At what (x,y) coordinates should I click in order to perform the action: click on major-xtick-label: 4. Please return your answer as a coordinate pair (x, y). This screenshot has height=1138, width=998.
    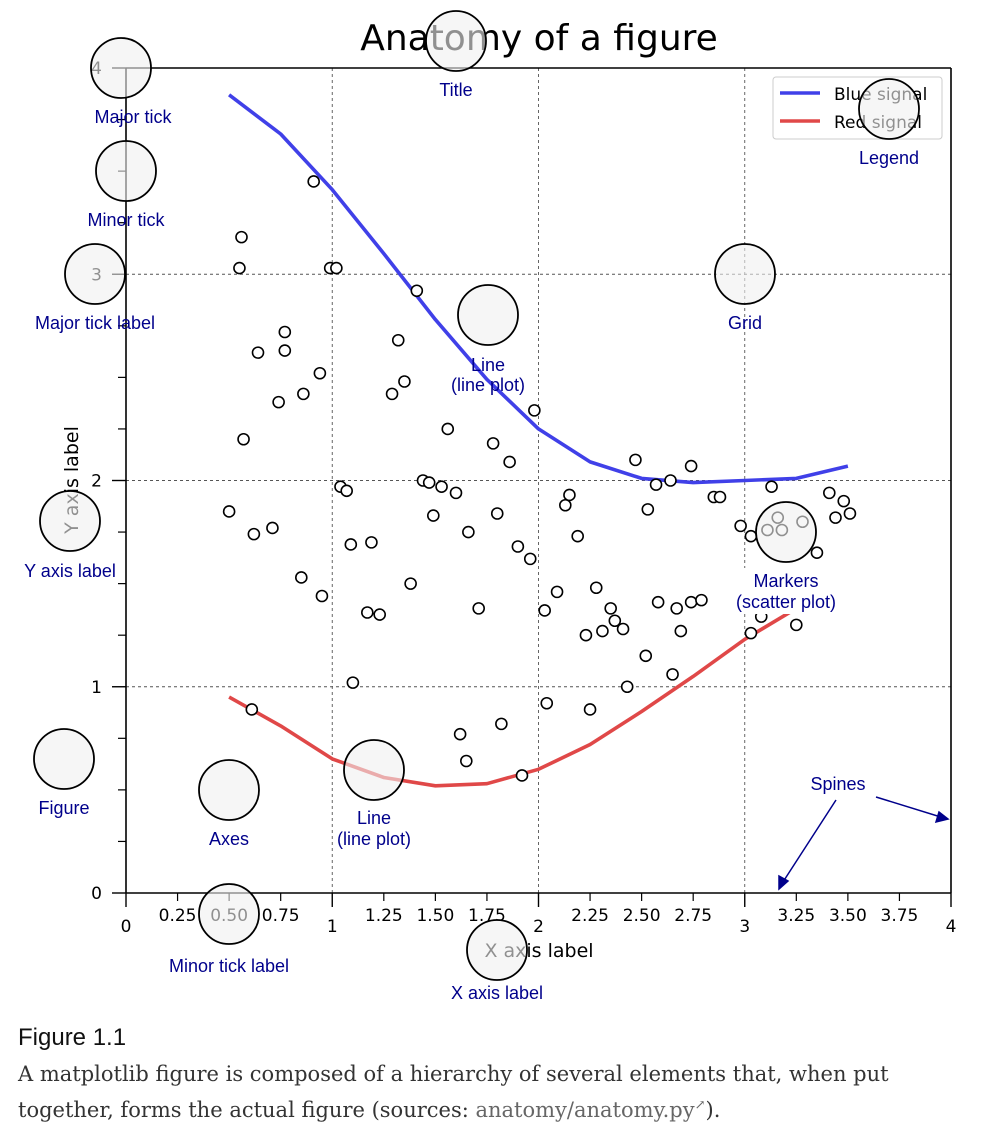
    Looking at the image, I should click on (951, 927).